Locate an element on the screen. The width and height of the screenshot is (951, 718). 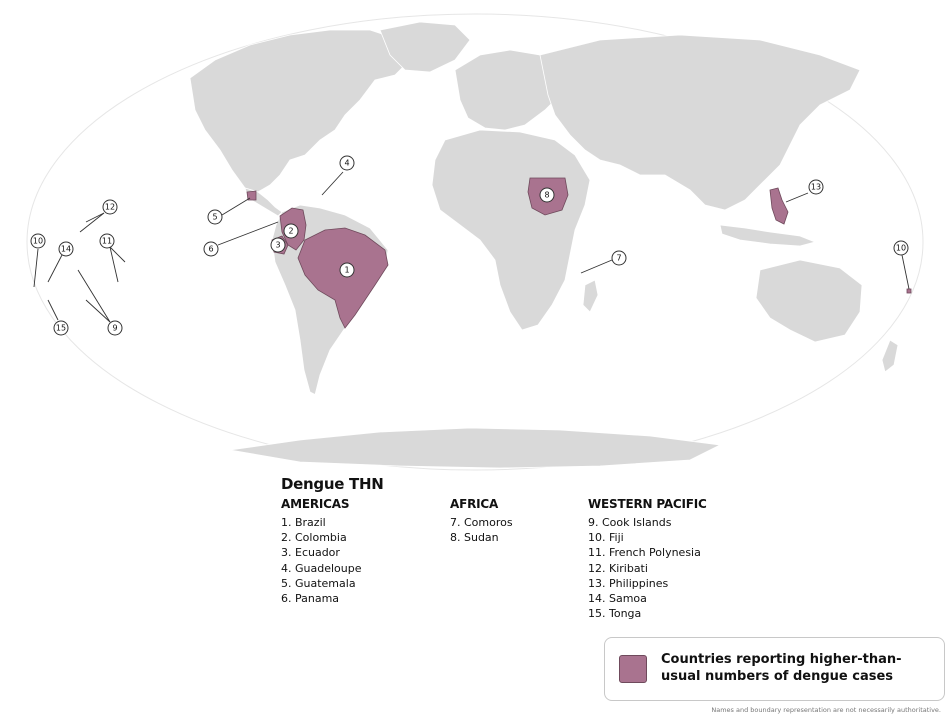
svg-text: 8 is located at coordinates (546, 195).